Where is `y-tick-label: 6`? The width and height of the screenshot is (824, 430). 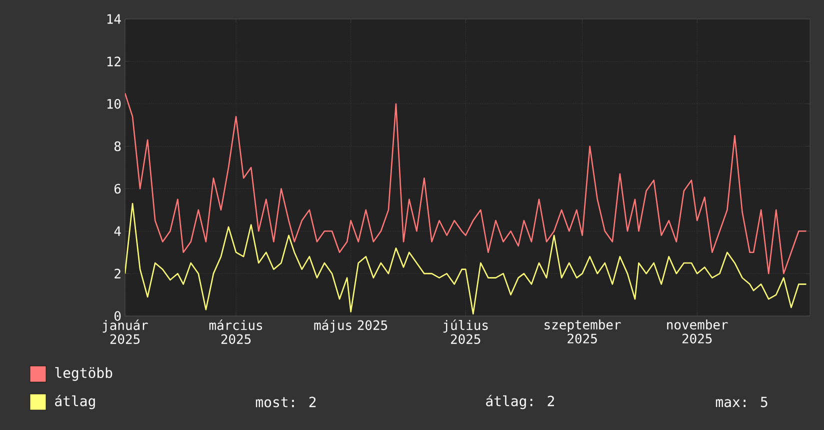
y-tick-label: 6 is located at coordinates (117, 189).